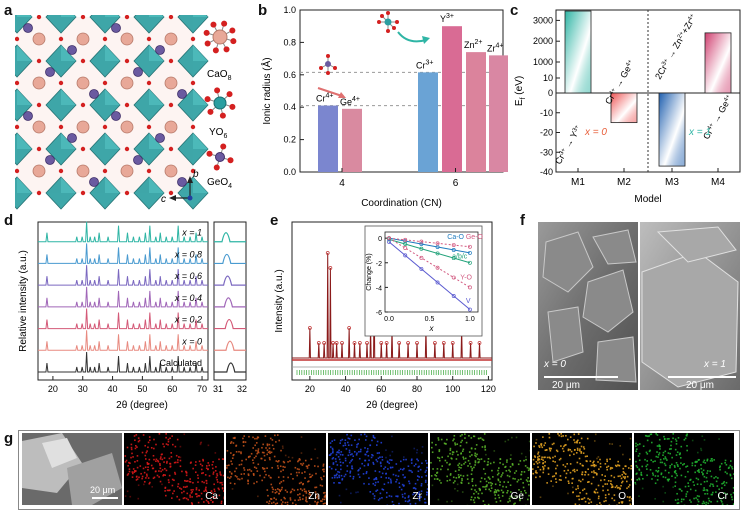 This screenshot has height=510, width=745. I want to click on xrd-pattern, so click(123, 275).